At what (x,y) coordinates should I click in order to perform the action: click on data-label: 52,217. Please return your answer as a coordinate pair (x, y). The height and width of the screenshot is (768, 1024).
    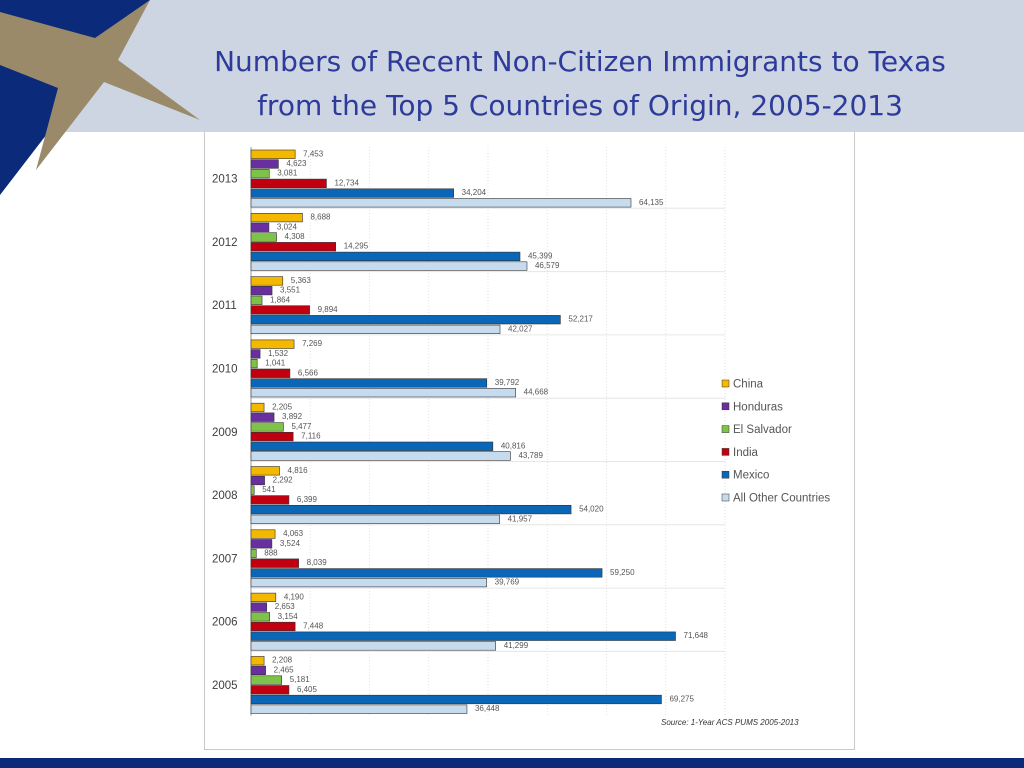
    Looking at the image, I should click on (580, 319).